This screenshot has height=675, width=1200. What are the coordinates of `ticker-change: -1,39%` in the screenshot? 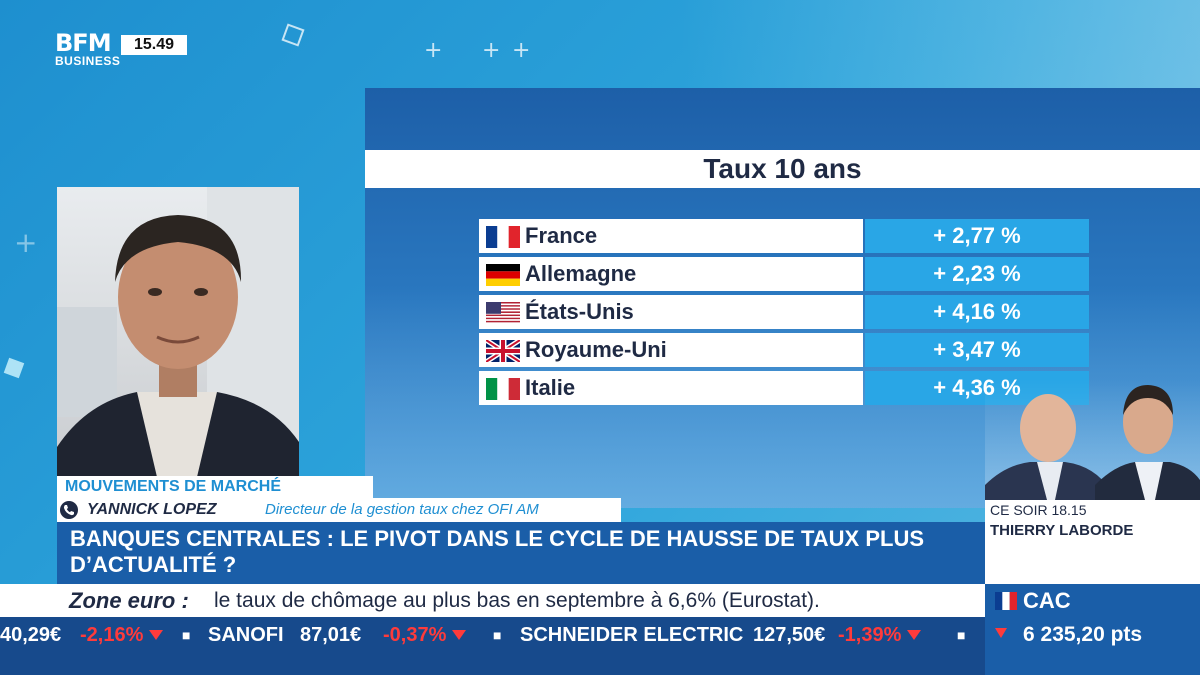 It's located at (870, 635).